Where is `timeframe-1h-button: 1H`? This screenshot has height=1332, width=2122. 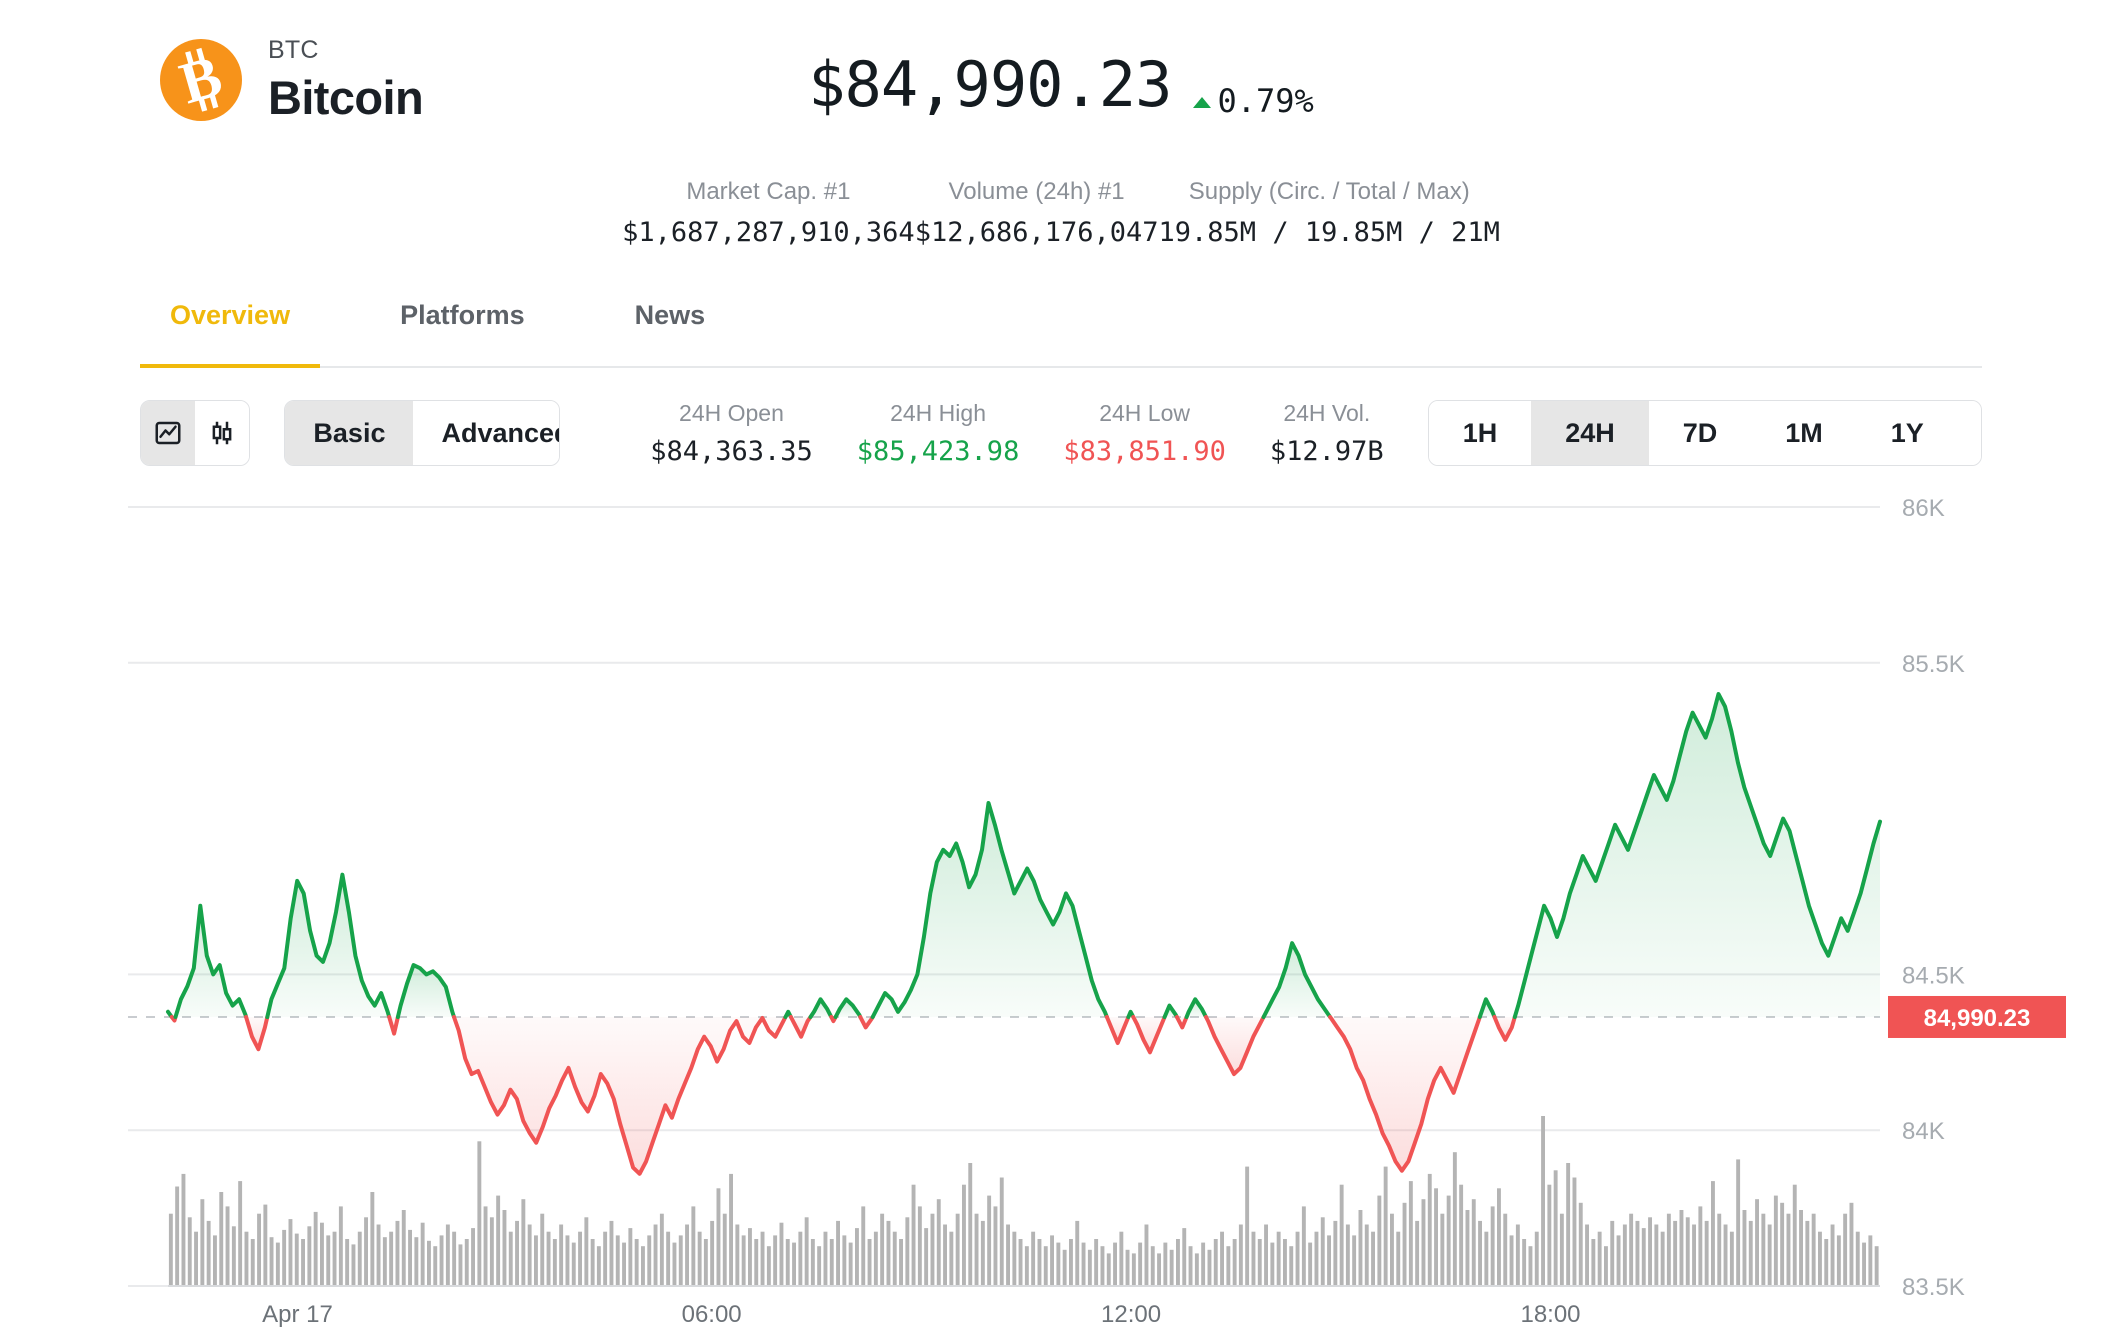 timeframe-1h-button: 1H is located at coordinates (1480, 433).